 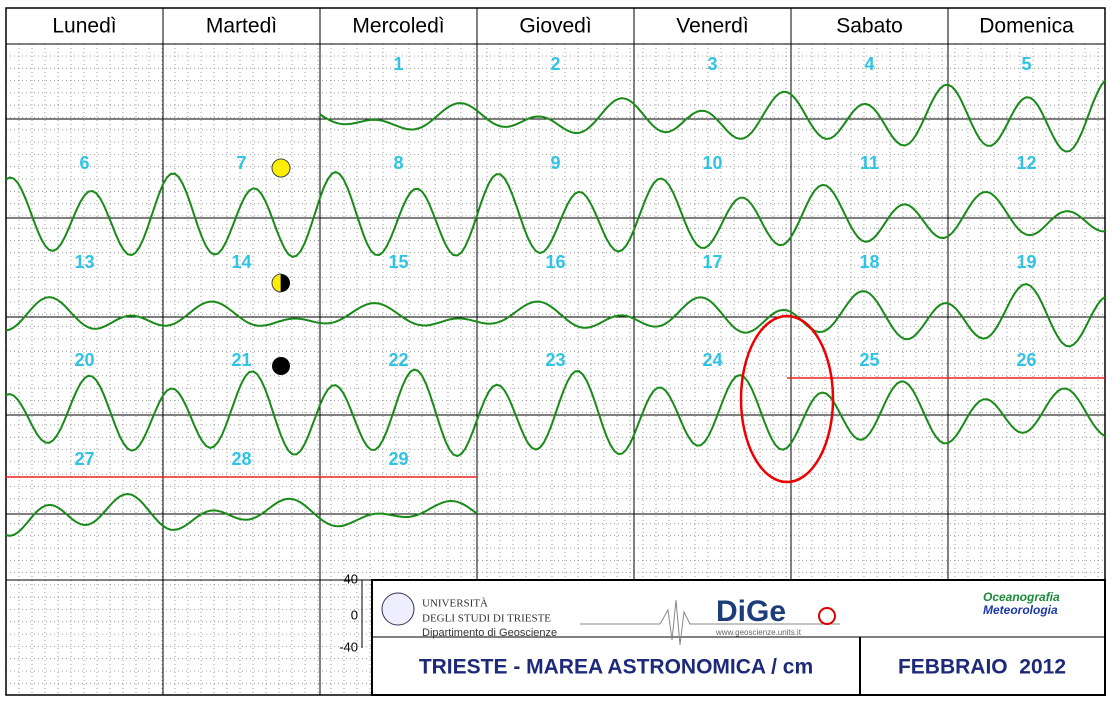 What do you see at coordinates (712, 26) in the screenshot?
I see `day-header: Venerdì` at bounding box center [712, 26].